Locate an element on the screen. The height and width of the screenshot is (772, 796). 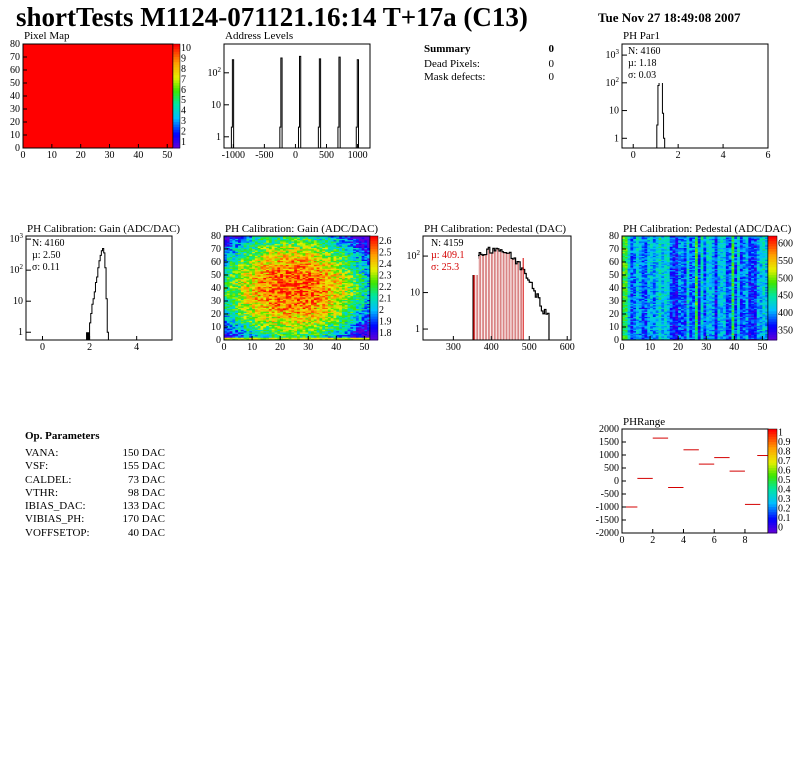
colorbar-label: 2.2 is located at coordinates (385, 287).